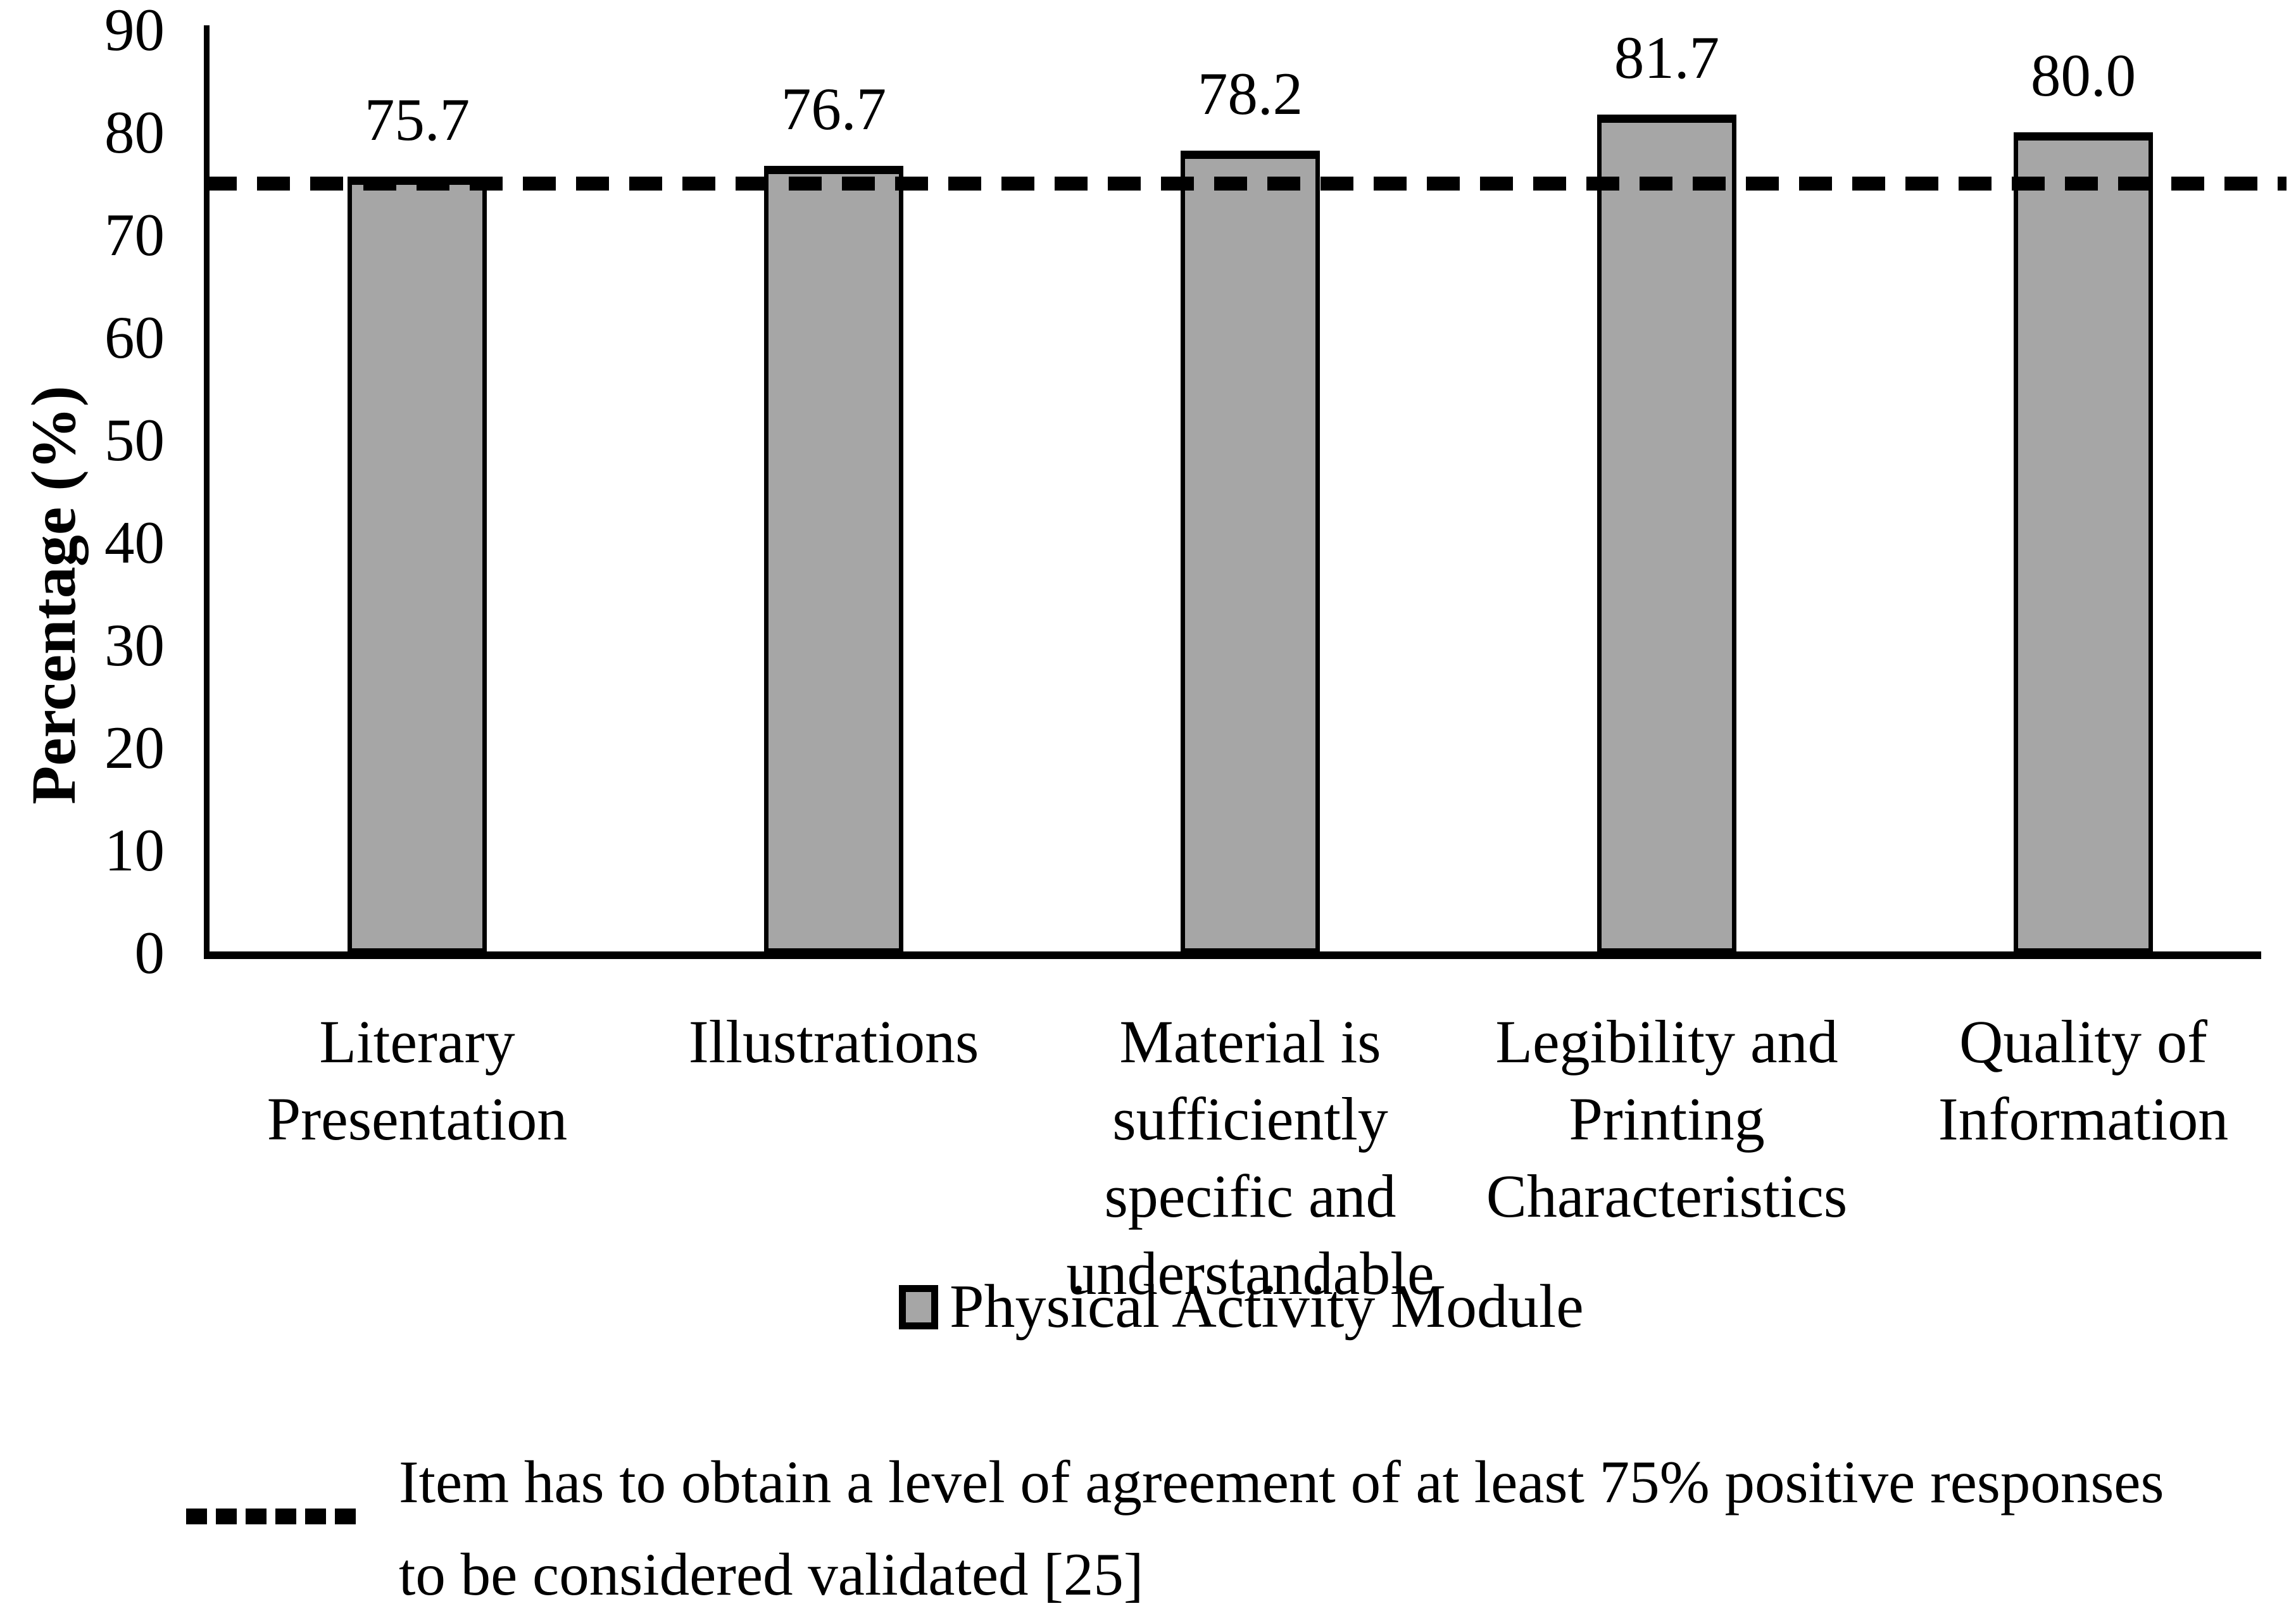  I want to click on y-axis-line, so click(207, 491).